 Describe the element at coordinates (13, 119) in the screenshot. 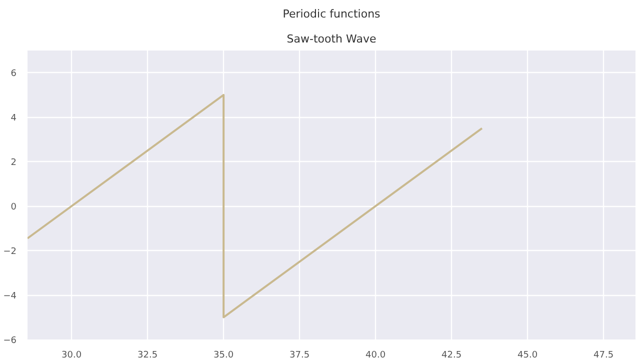

I see `y-tick-label: 4` at that location.